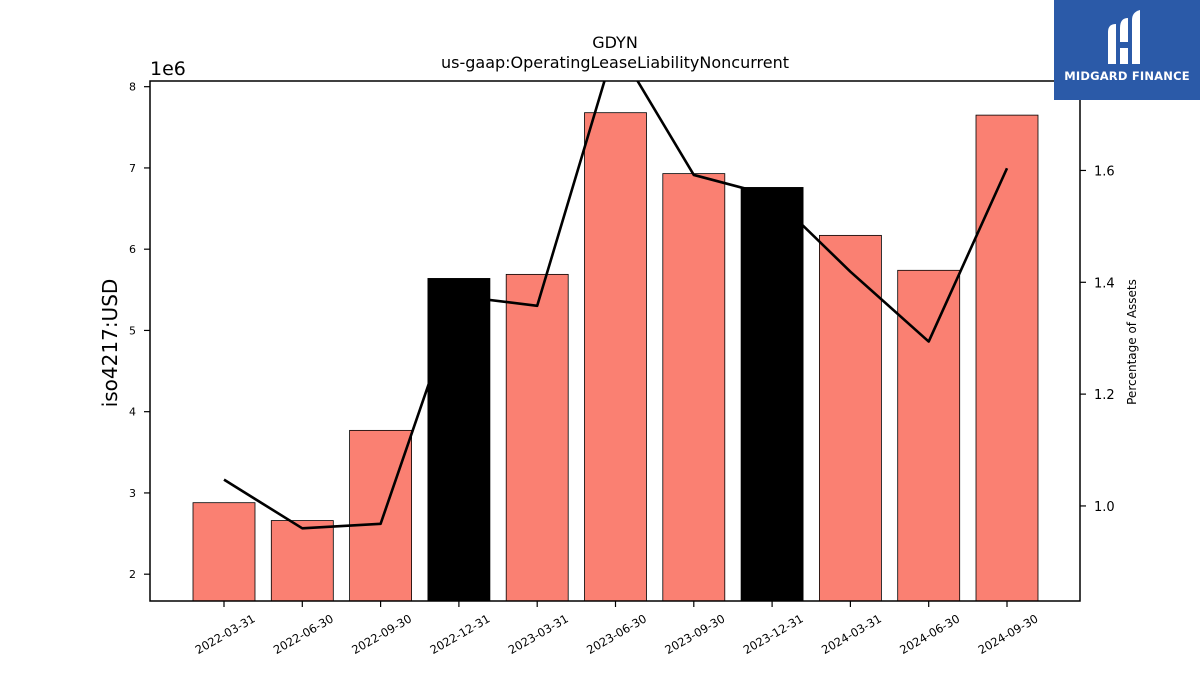 This screenshot has width=1200, height=675. Describe the element at coordinates (1008, 634) in the screenshot. I see `x-tick-label: 2024-09-30` at that location.